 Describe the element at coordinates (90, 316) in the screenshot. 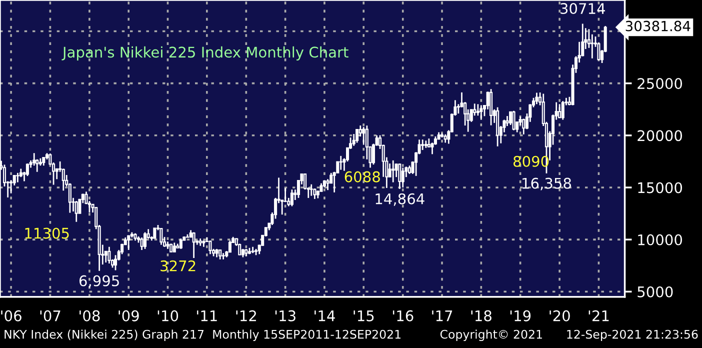

I see `x-tick-label: '08` at that location.